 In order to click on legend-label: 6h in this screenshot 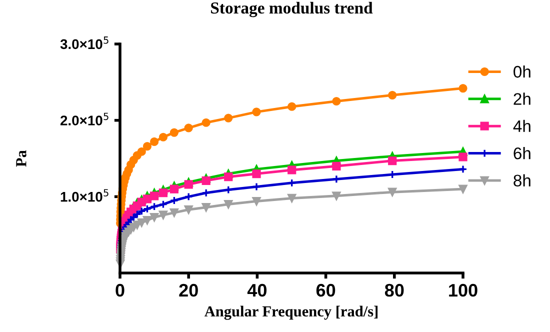, I will do `click(522, 153)`.